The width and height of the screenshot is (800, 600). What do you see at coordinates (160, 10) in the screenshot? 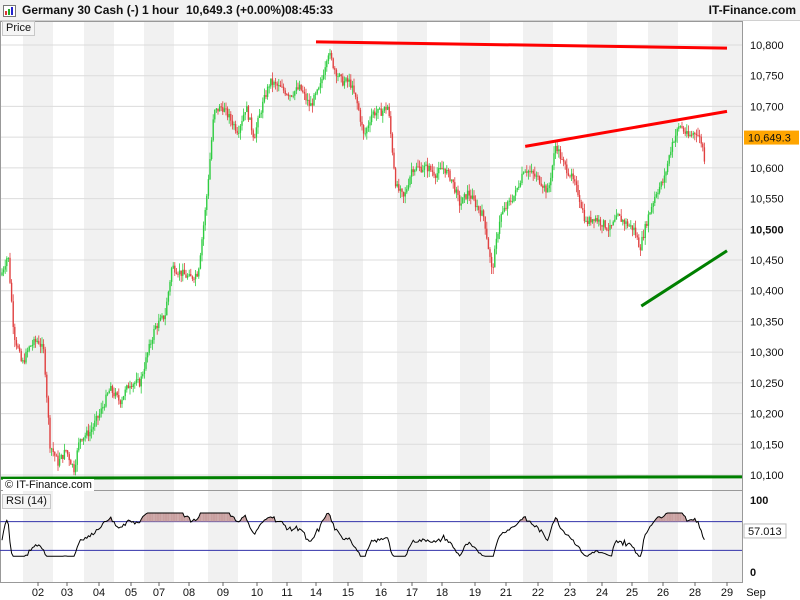
I see `timeframe: 1 hour` at bounding box center [160, 10].